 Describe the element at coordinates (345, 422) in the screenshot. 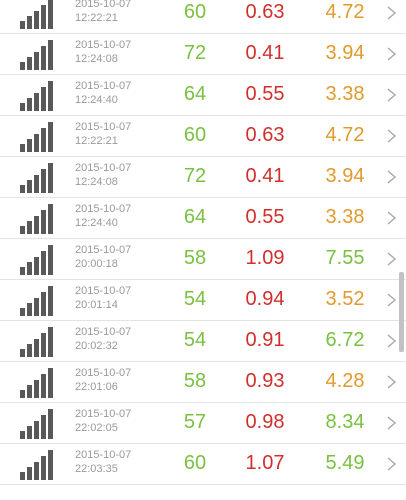

I see `value-3: 8.34` at that location.